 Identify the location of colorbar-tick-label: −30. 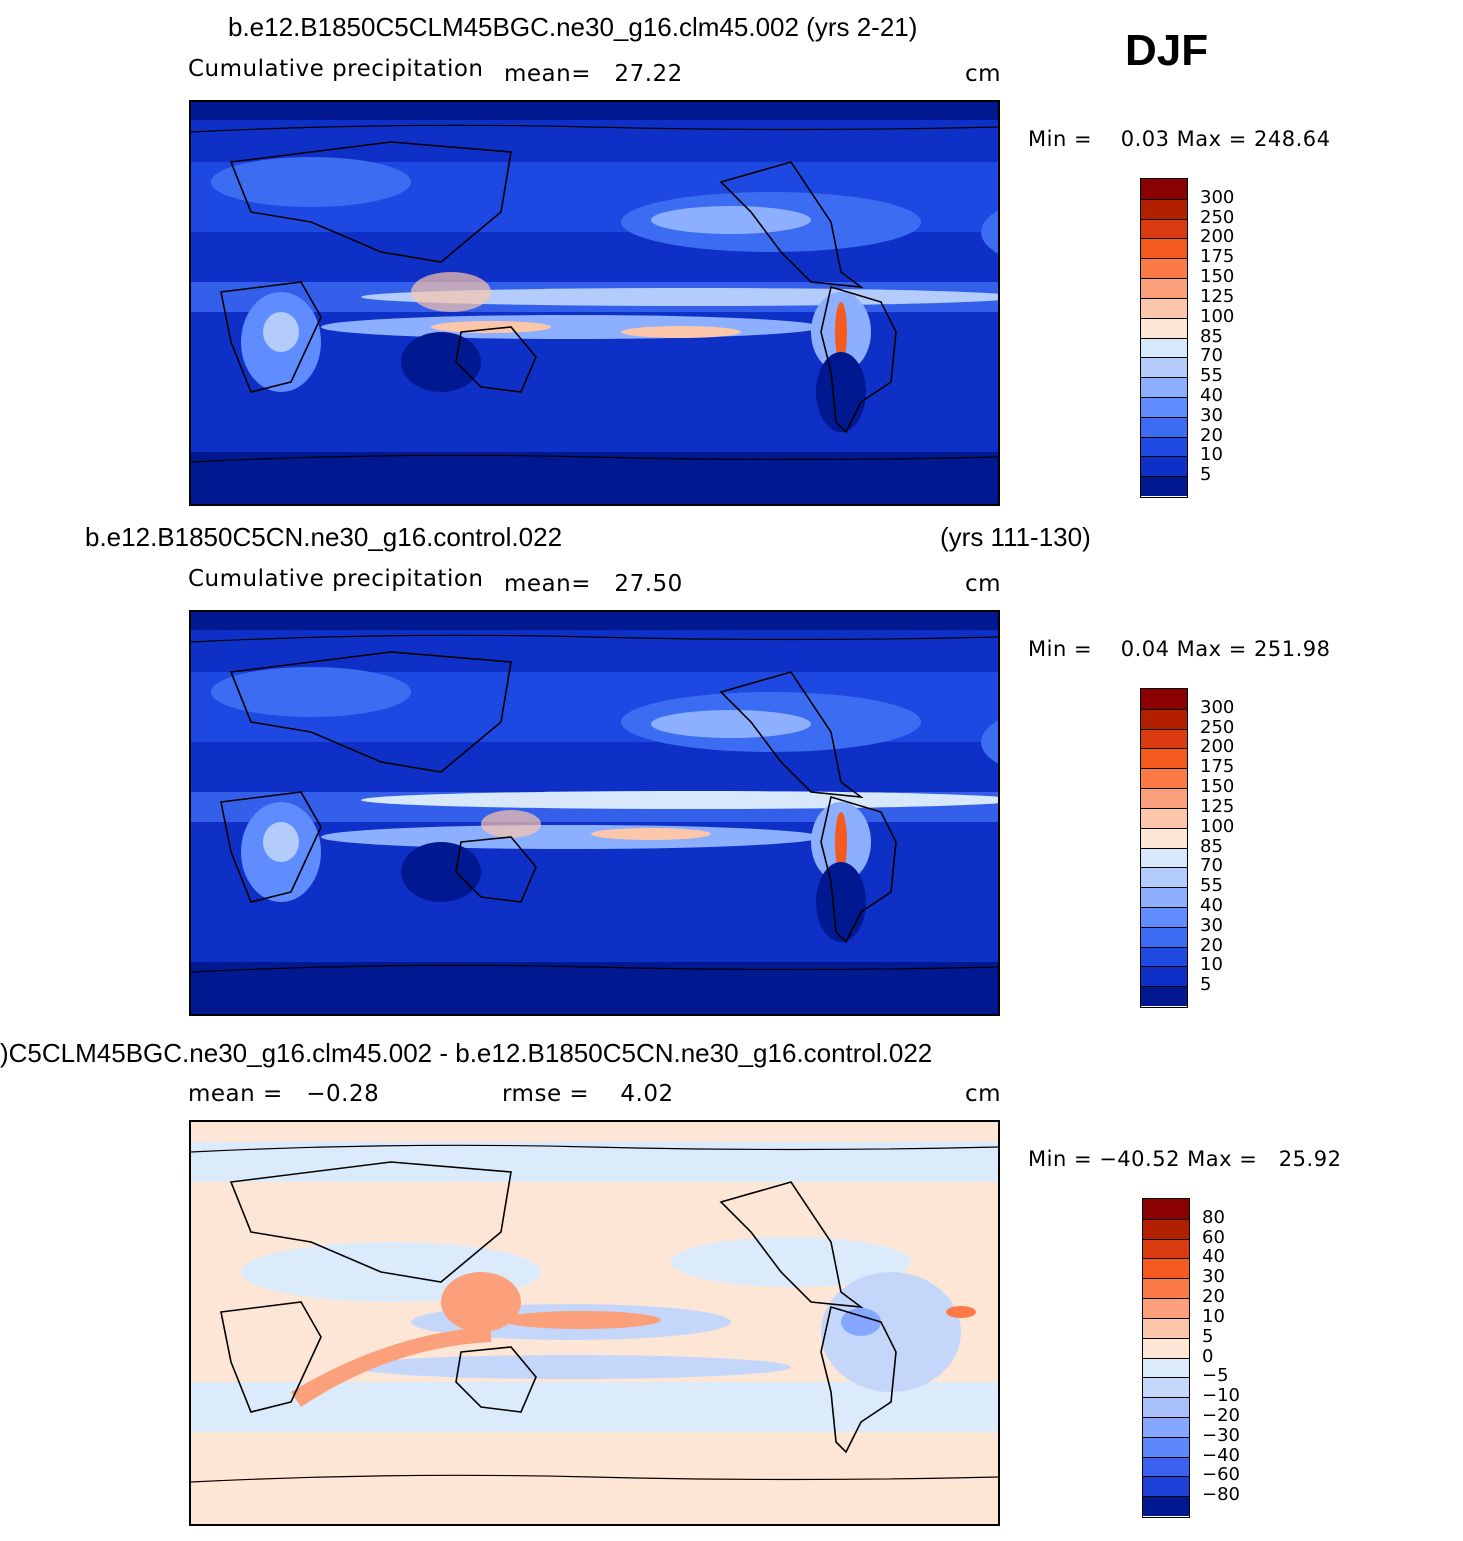
(1221, 1435).